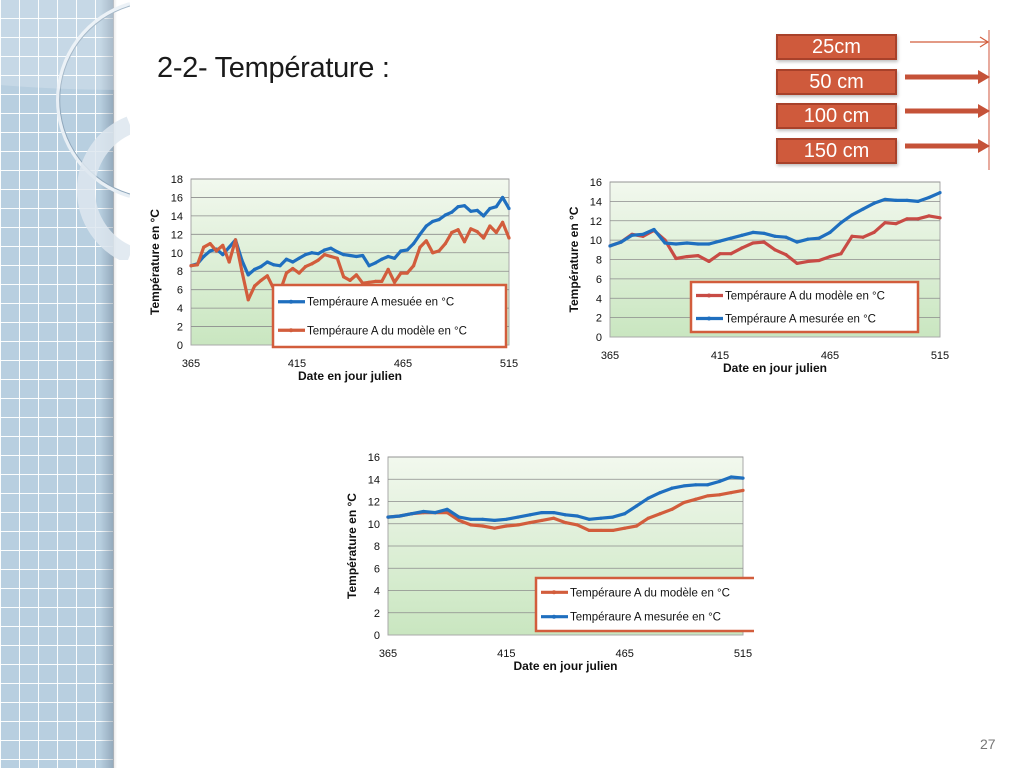  I want to click on y-tick-label: 8, so click(599, 261).